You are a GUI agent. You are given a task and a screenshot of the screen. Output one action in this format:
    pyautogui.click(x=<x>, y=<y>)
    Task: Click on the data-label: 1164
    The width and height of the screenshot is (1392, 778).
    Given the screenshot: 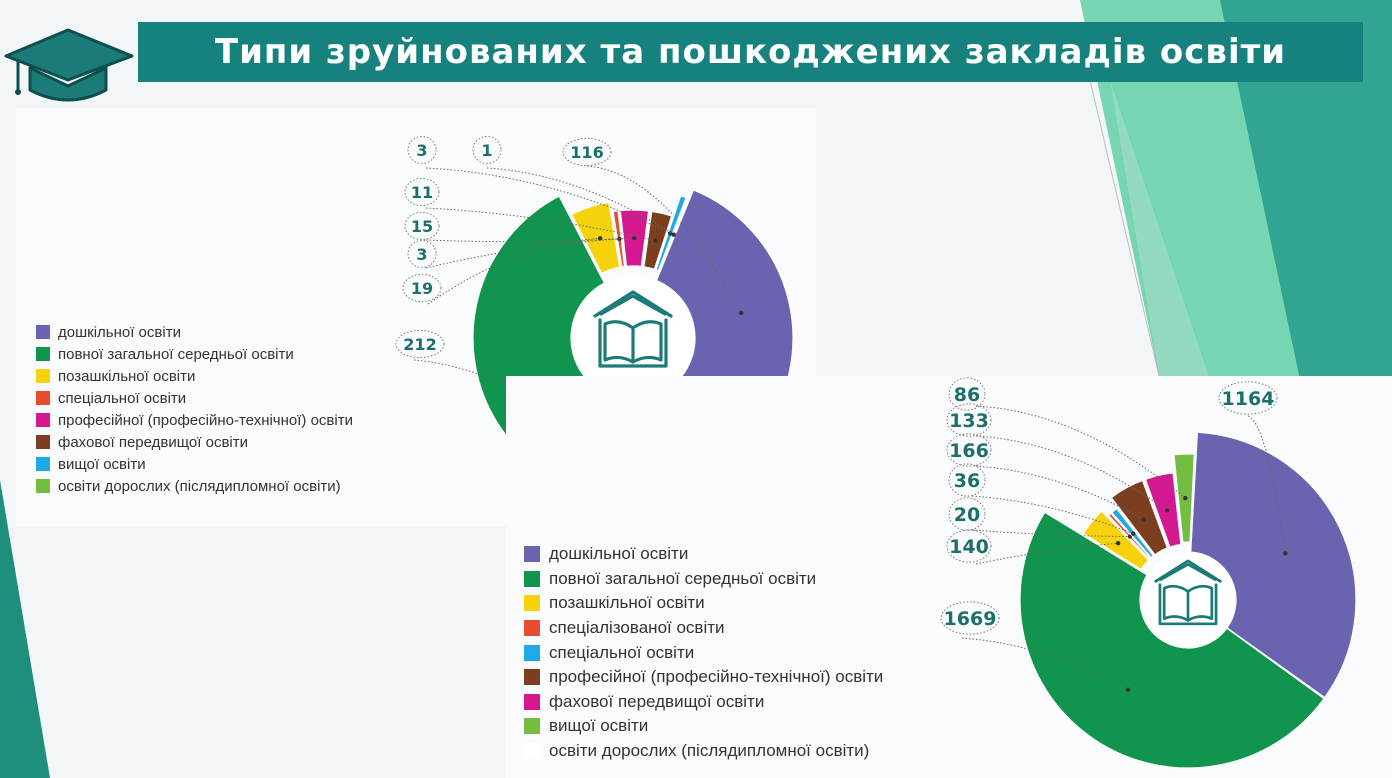 What is the action you would take?
    pyautogui.click(x=1248, y=399)
    